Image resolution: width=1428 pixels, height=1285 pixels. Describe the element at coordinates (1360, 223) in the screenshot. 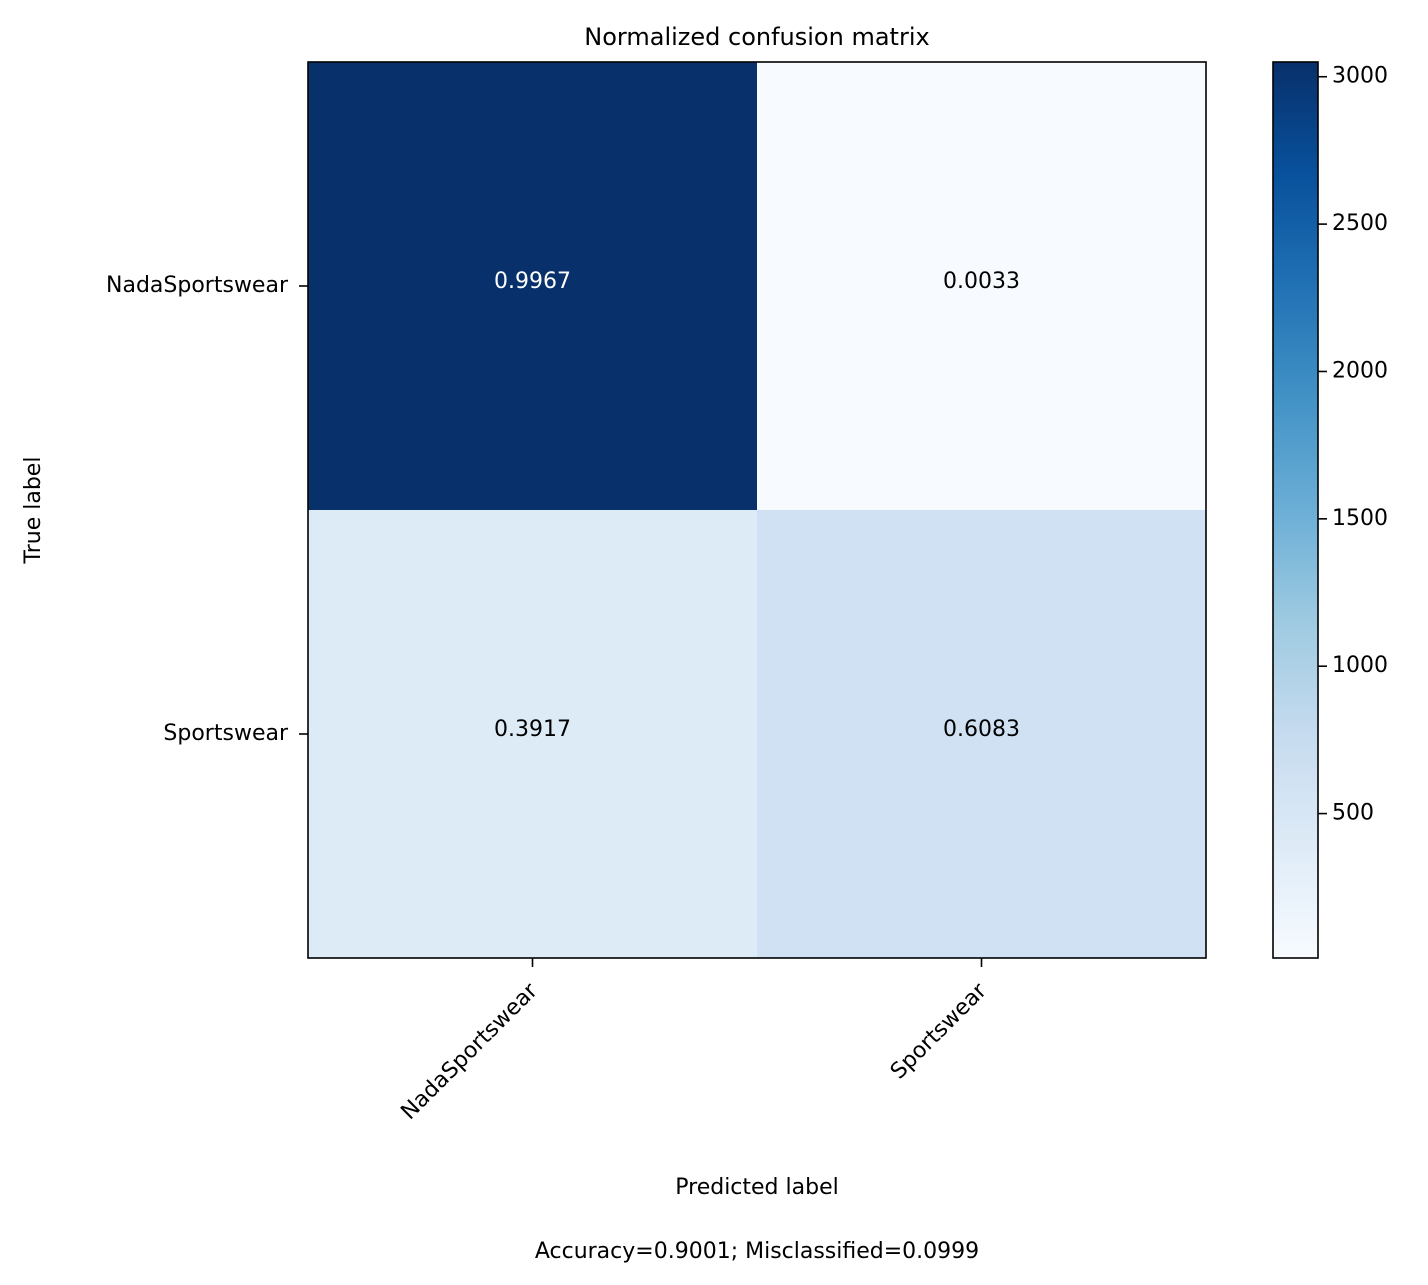

I see `colorbar-tick-label: 2500` at that location.